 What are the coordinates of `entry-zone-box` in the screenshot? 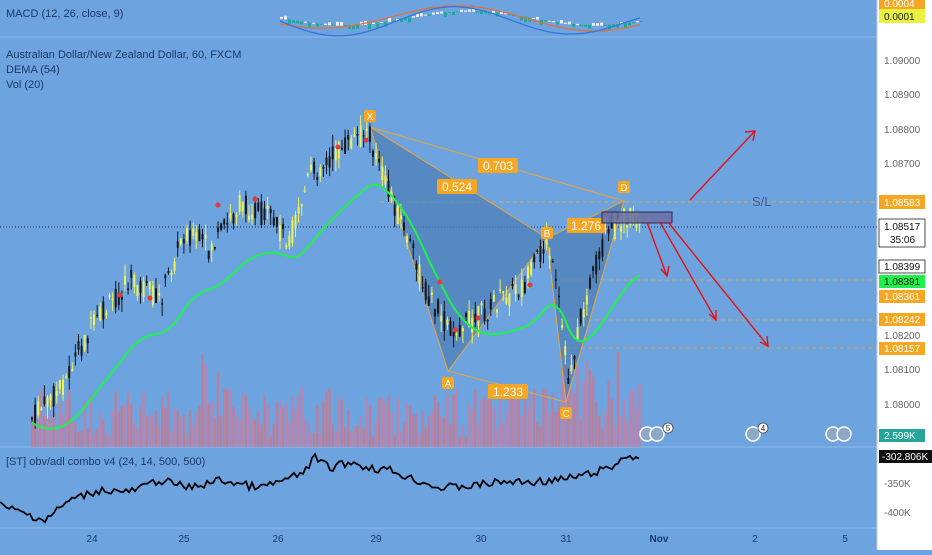 It's located at (637, 217).